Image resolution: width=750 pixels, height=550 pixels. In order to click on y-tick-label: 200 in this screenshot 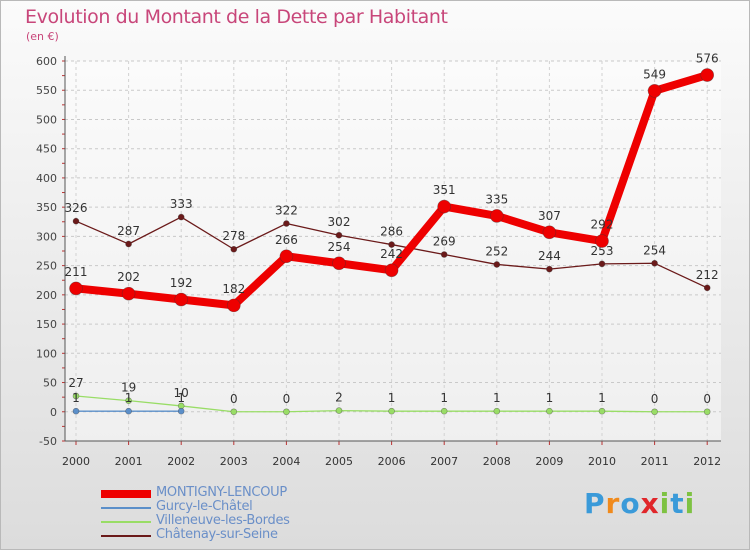, I will do `click(46, 295)`.